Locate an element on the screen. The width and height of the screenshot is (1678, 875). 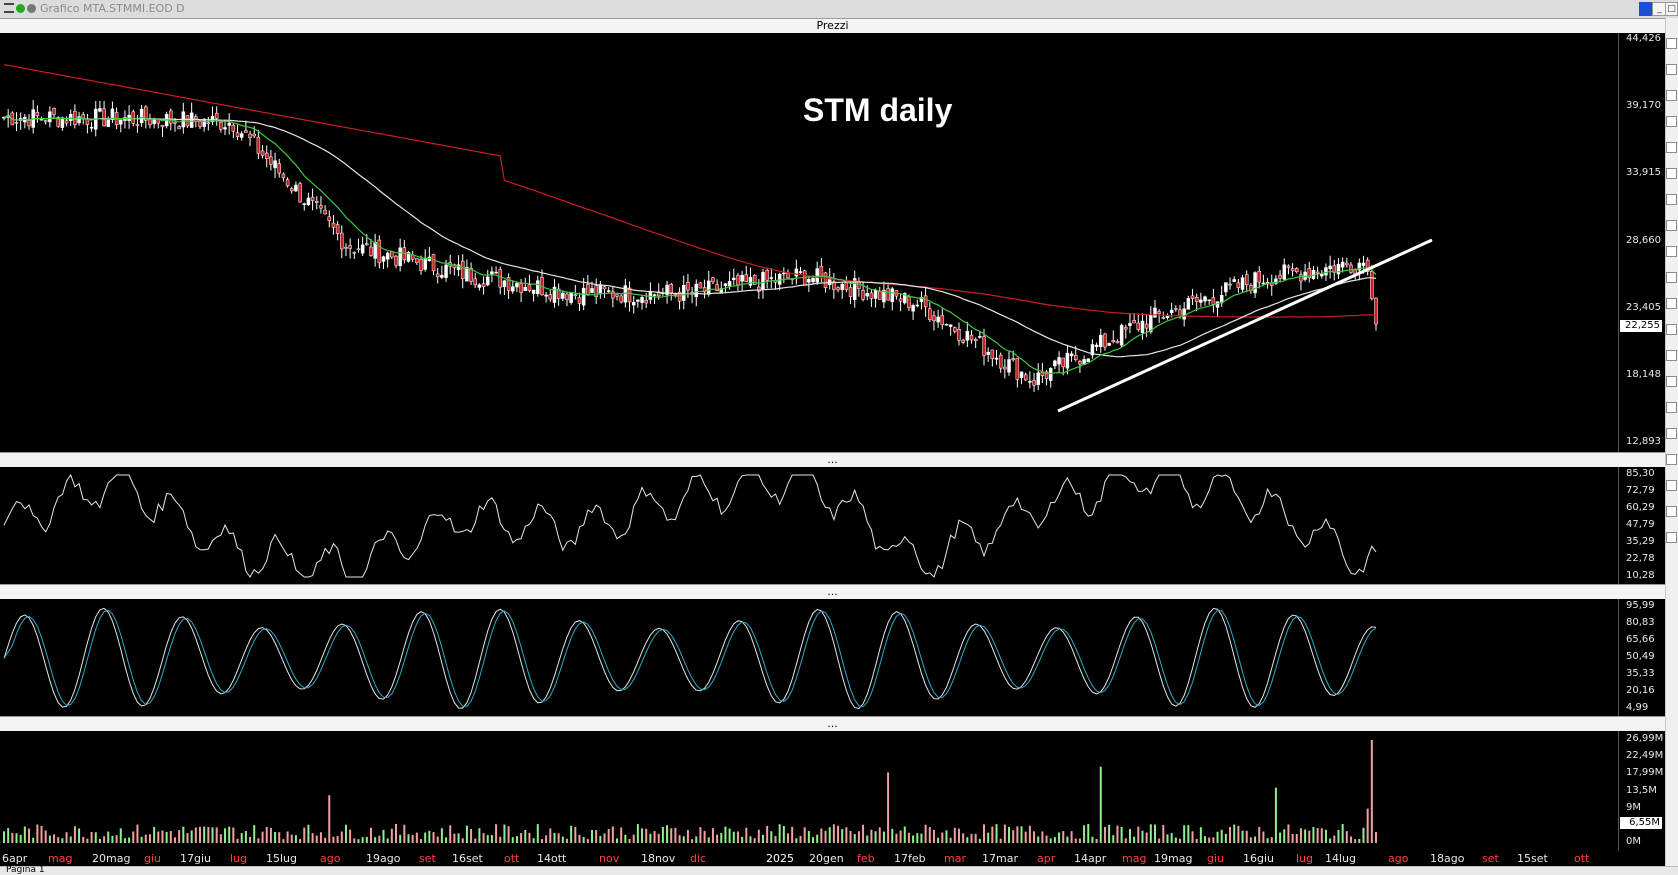
settings-icon is located at coordinates (1671, 407).